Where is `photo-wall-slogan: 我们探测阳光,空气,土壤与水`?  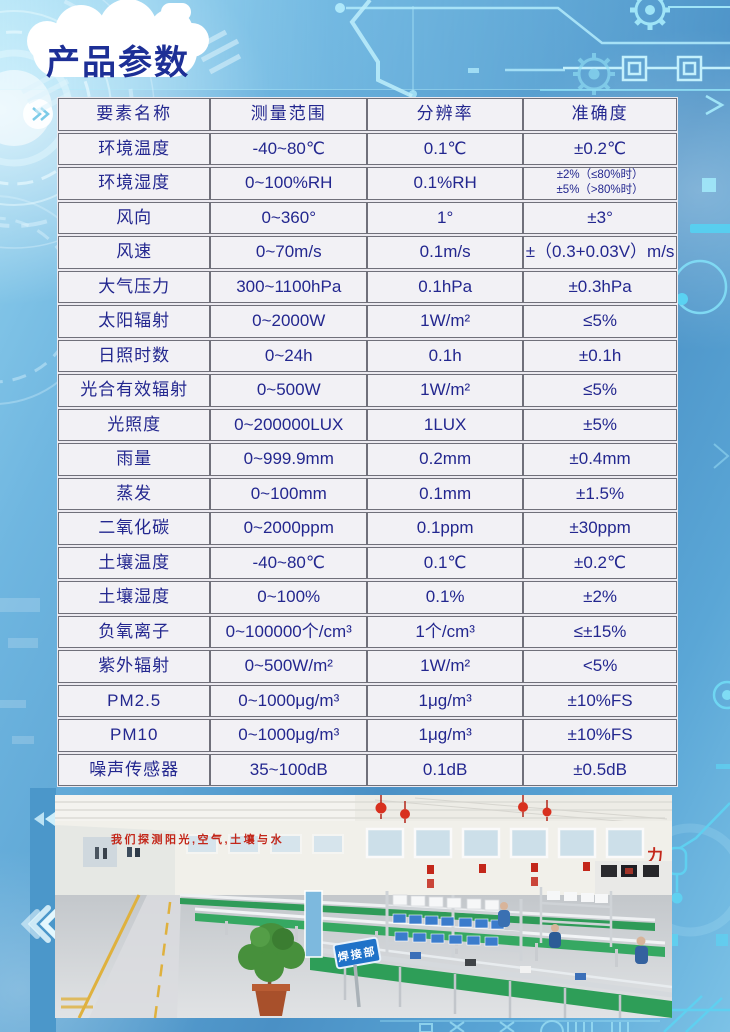
photo-wall-slogan: 我们探测阳光,空气,土壤与水 is located at coordinates (197, 839).